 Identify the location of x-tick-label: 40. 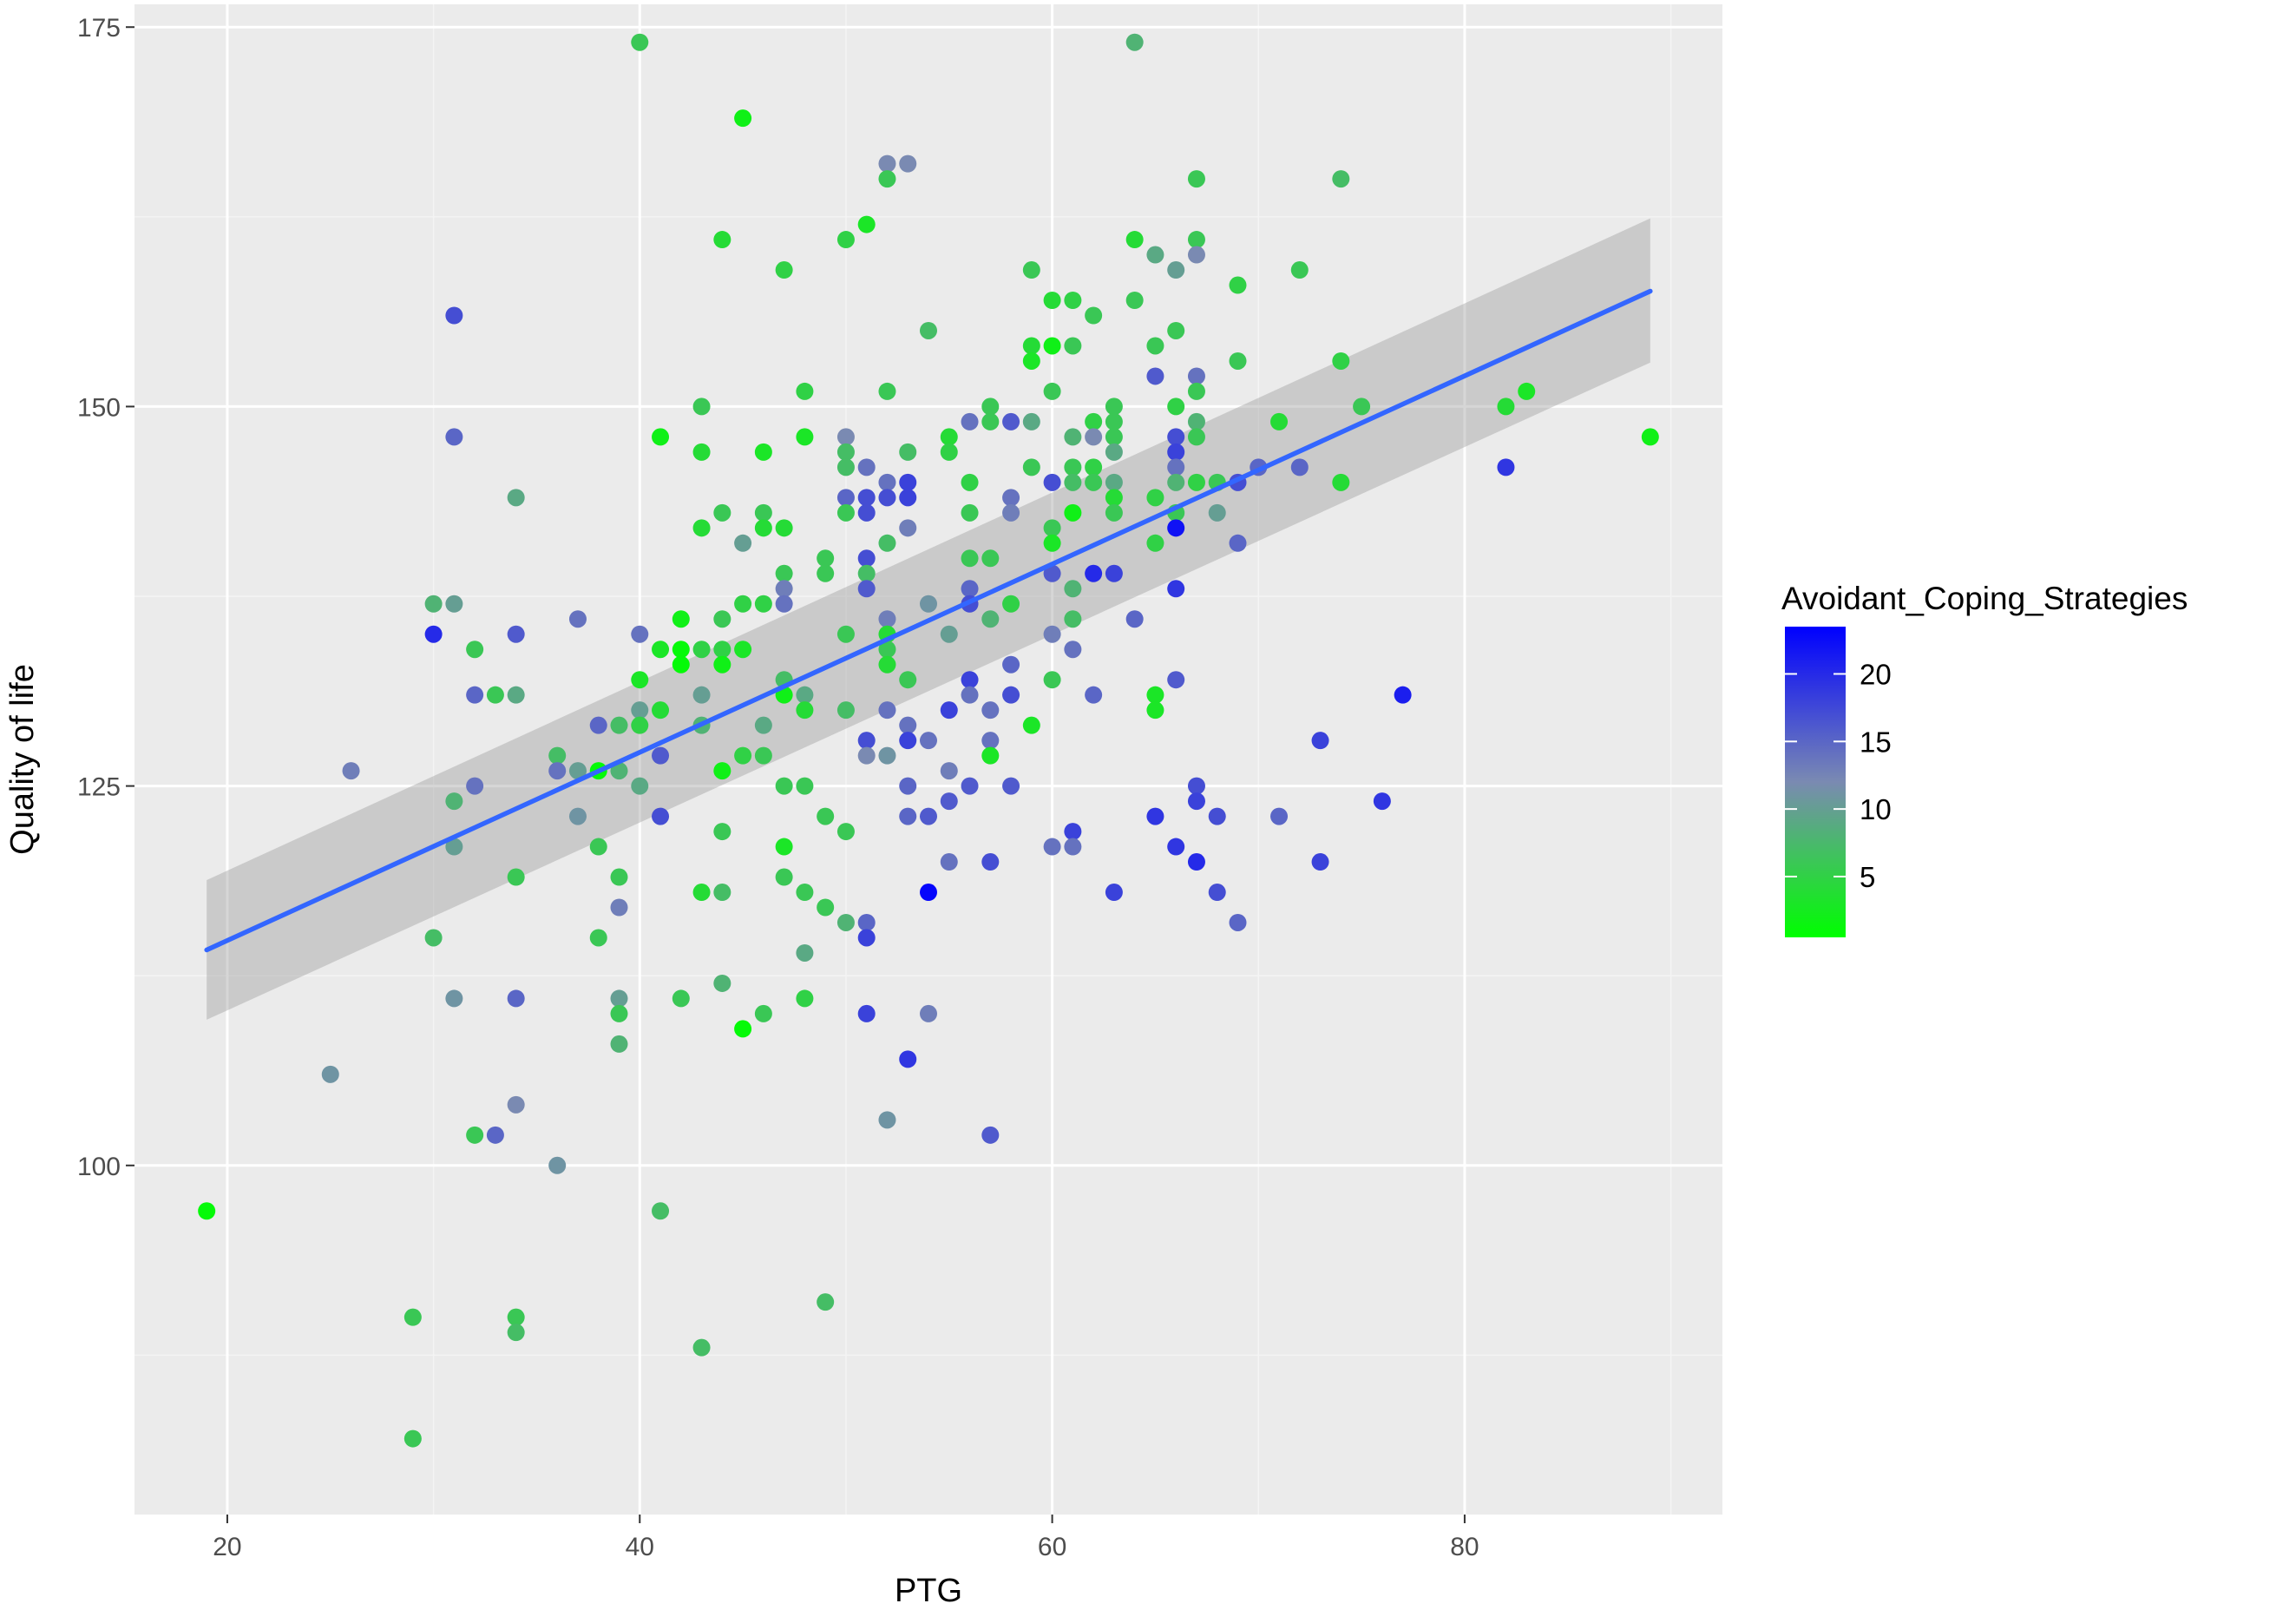
(640, 1547).